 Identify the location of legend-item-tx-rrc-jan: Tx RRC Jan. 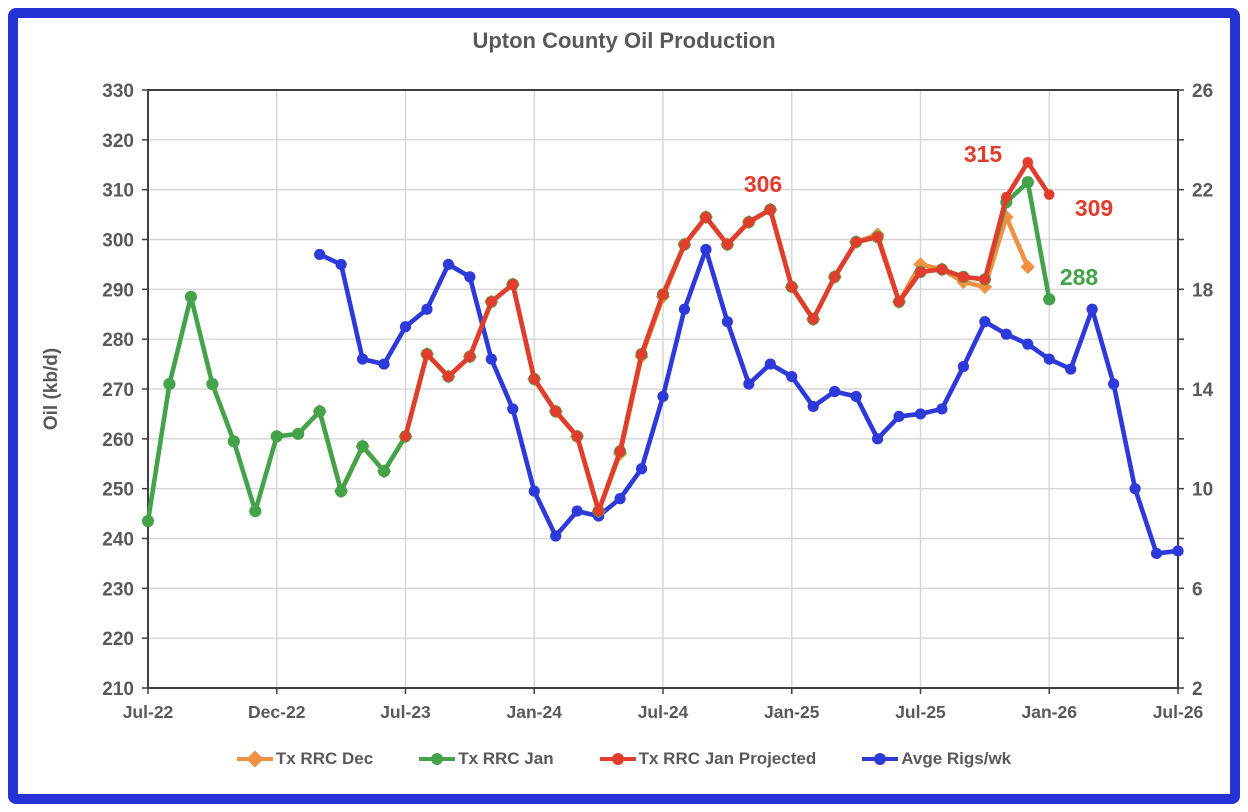
(486, 759).